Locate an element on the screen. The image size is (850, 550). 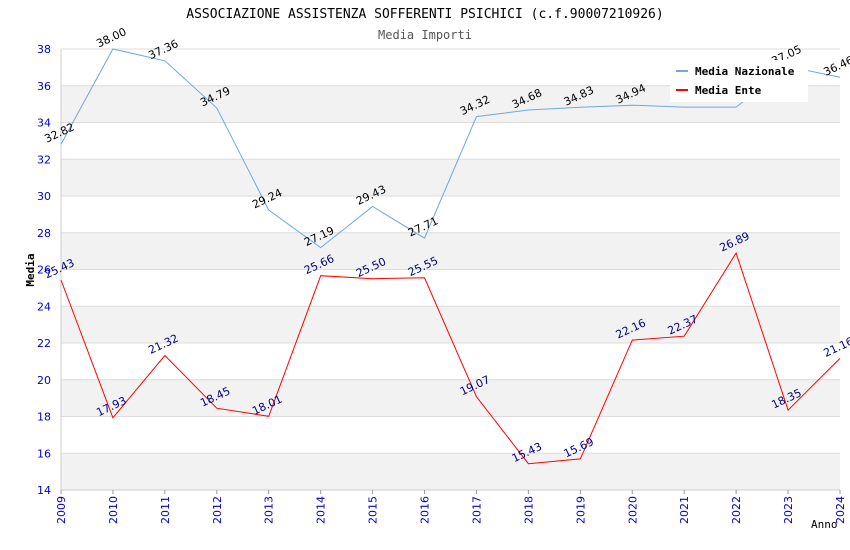
chart-subtitle: Media Importi is located at coordinates (425, 35).